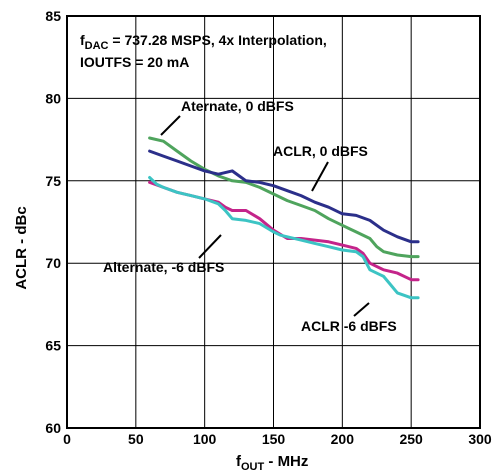 Image resolution: width=501 pixels, height=474 pixels. Describe the element at coordinates (53, 428) in the screenshot. I see `y-tick-label: 60` at that location.